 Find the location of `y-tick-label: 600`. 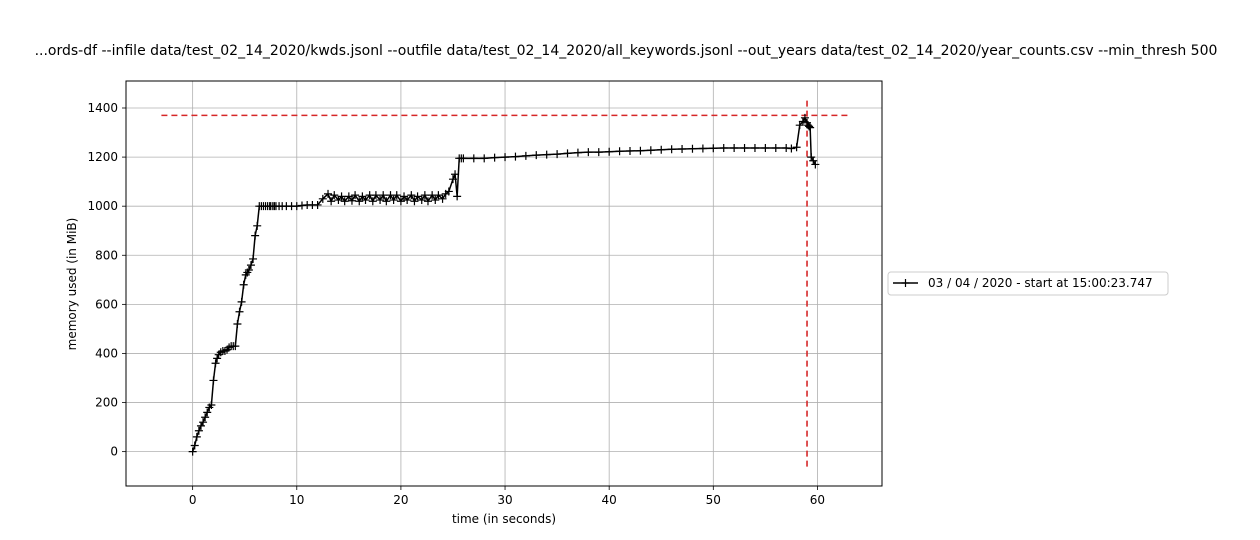

y-tick-label: 600 is located at coordinates (106, 304).